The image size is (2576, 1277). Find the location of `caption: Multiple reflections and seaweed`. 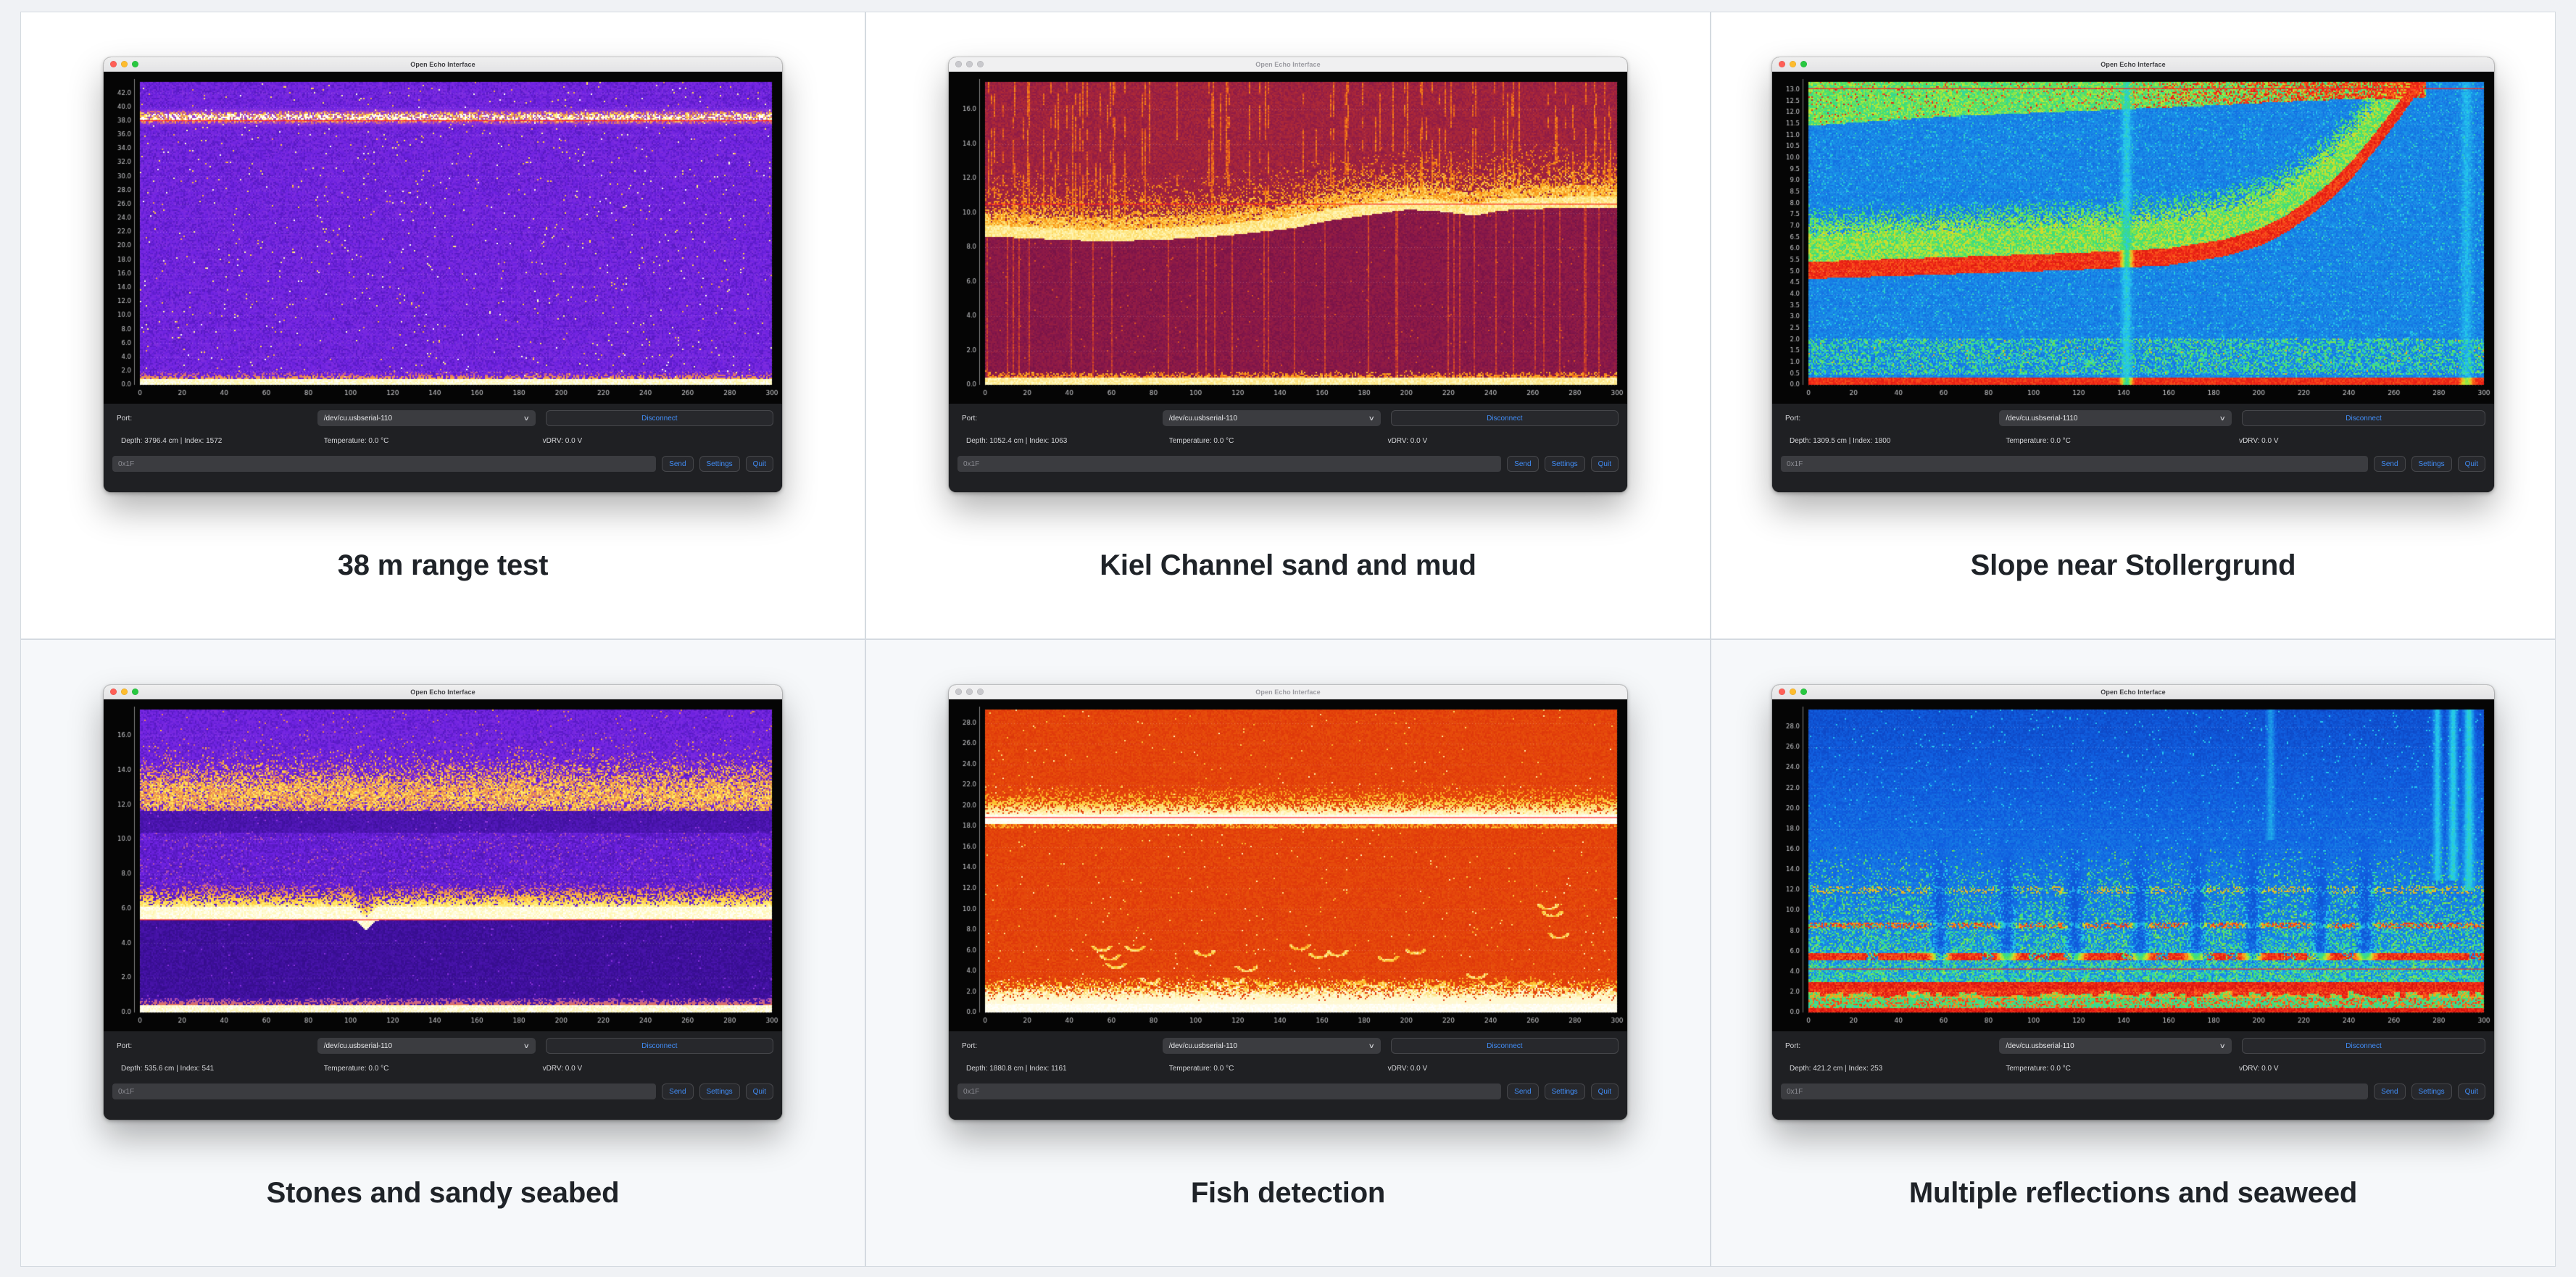

caption: Multiple reflections and seaweed is located at coordinates (2133, 1193).